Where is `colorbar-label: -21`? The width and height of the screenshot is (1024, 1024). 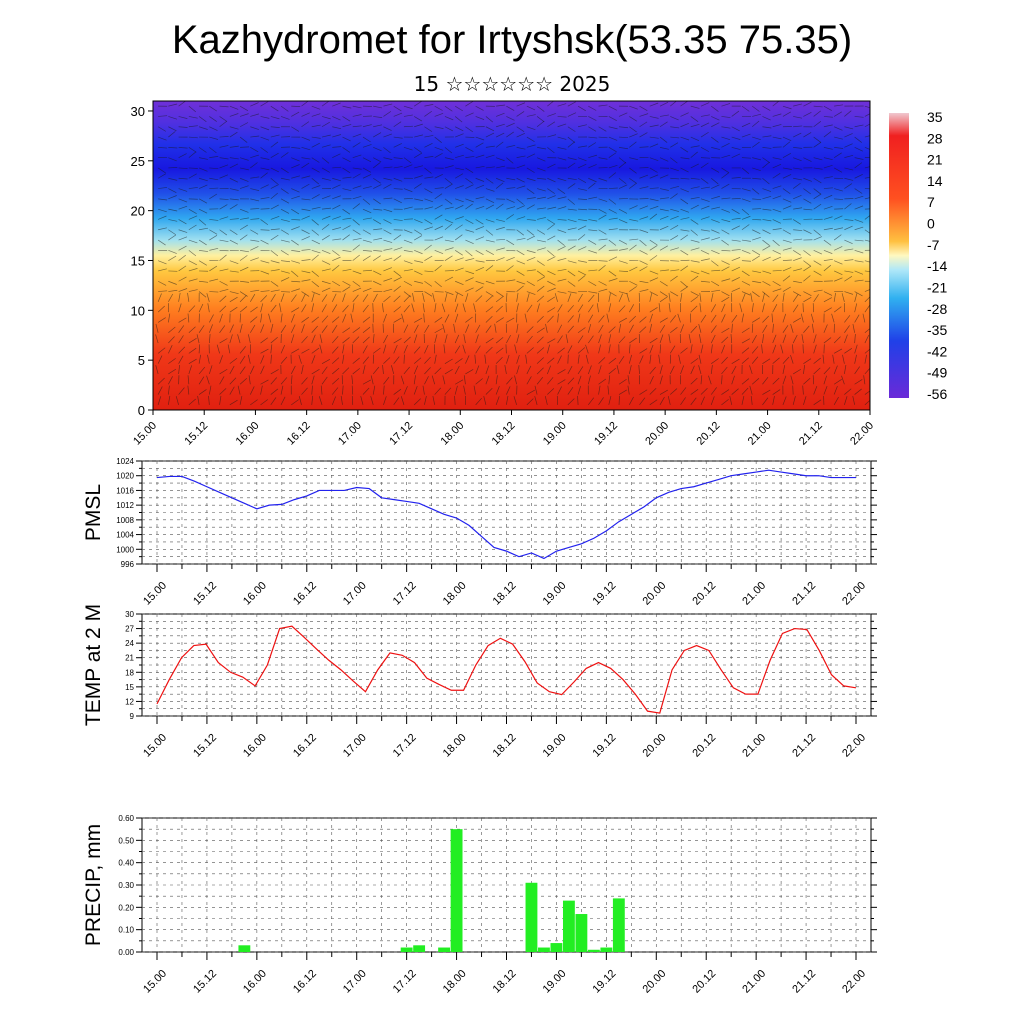
colorbar-label: -21 is located at coordinates (937, 287).